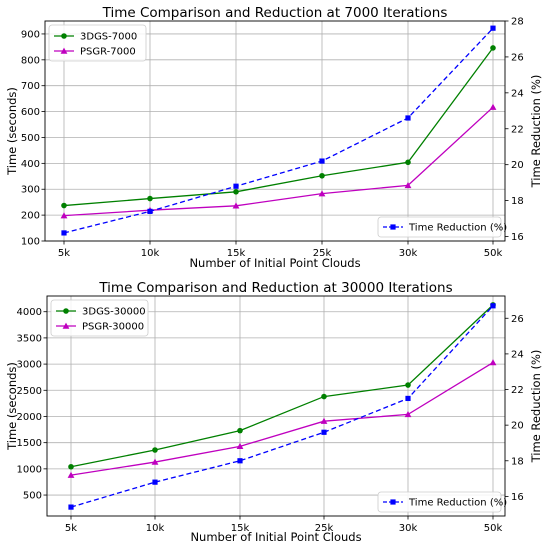 Image resolution: width=550 pixels, height=551 pixels. I want to click on y-right-tick-label: 28, so click(517, 22).